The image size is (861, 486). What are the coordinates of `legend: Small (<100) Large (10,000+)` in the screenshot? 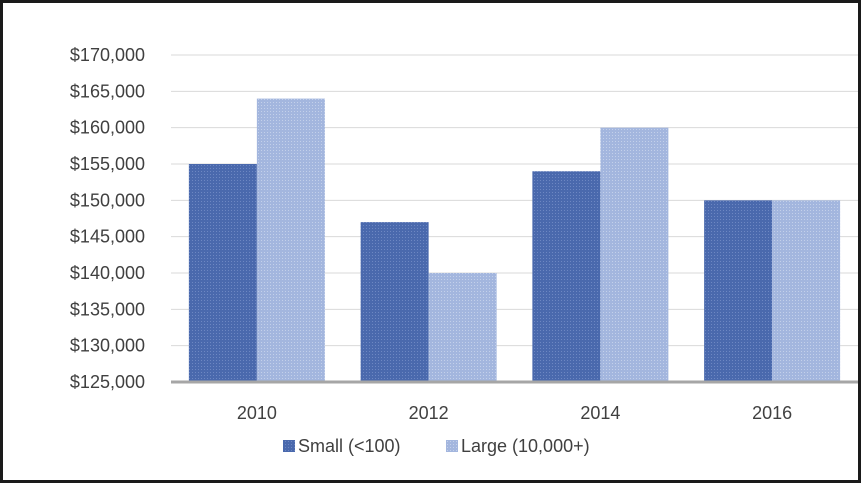 It's located at (436, 446).